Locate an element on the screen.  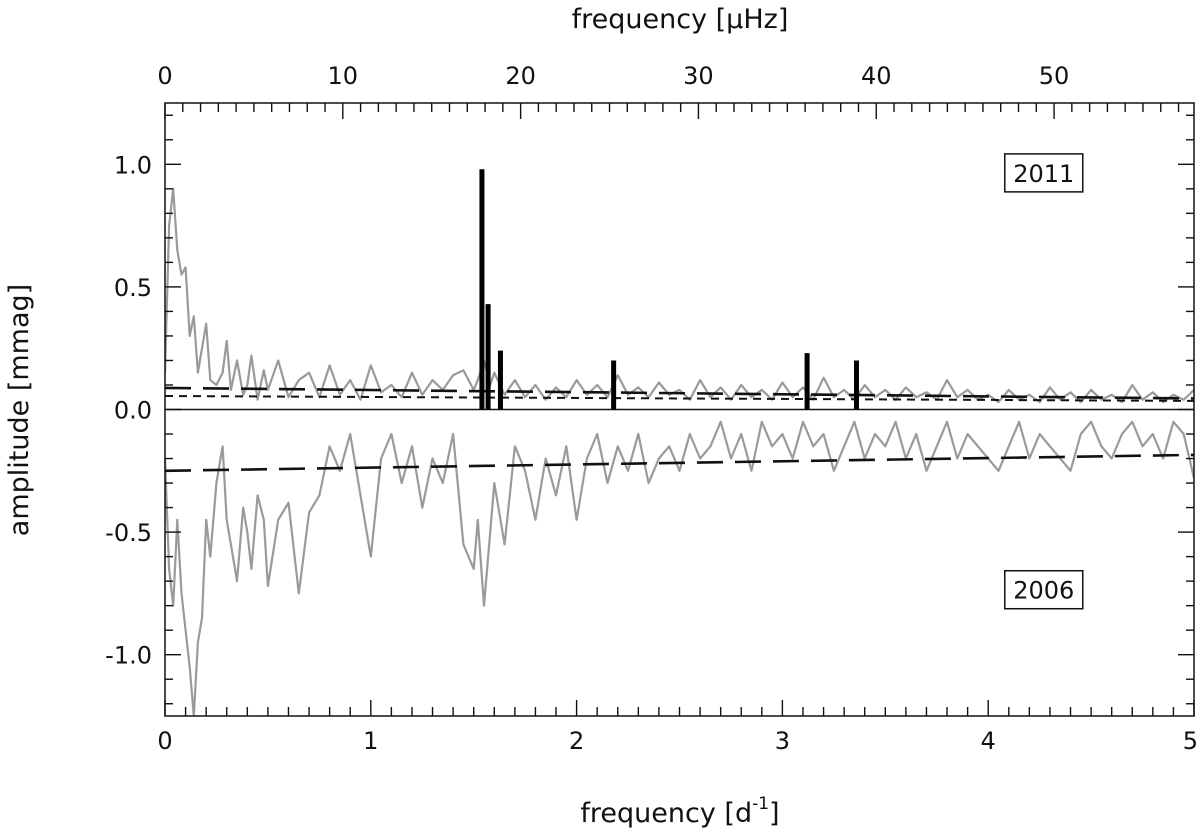
left-tick-label: 0.0 is located at coordinates (133, 411).